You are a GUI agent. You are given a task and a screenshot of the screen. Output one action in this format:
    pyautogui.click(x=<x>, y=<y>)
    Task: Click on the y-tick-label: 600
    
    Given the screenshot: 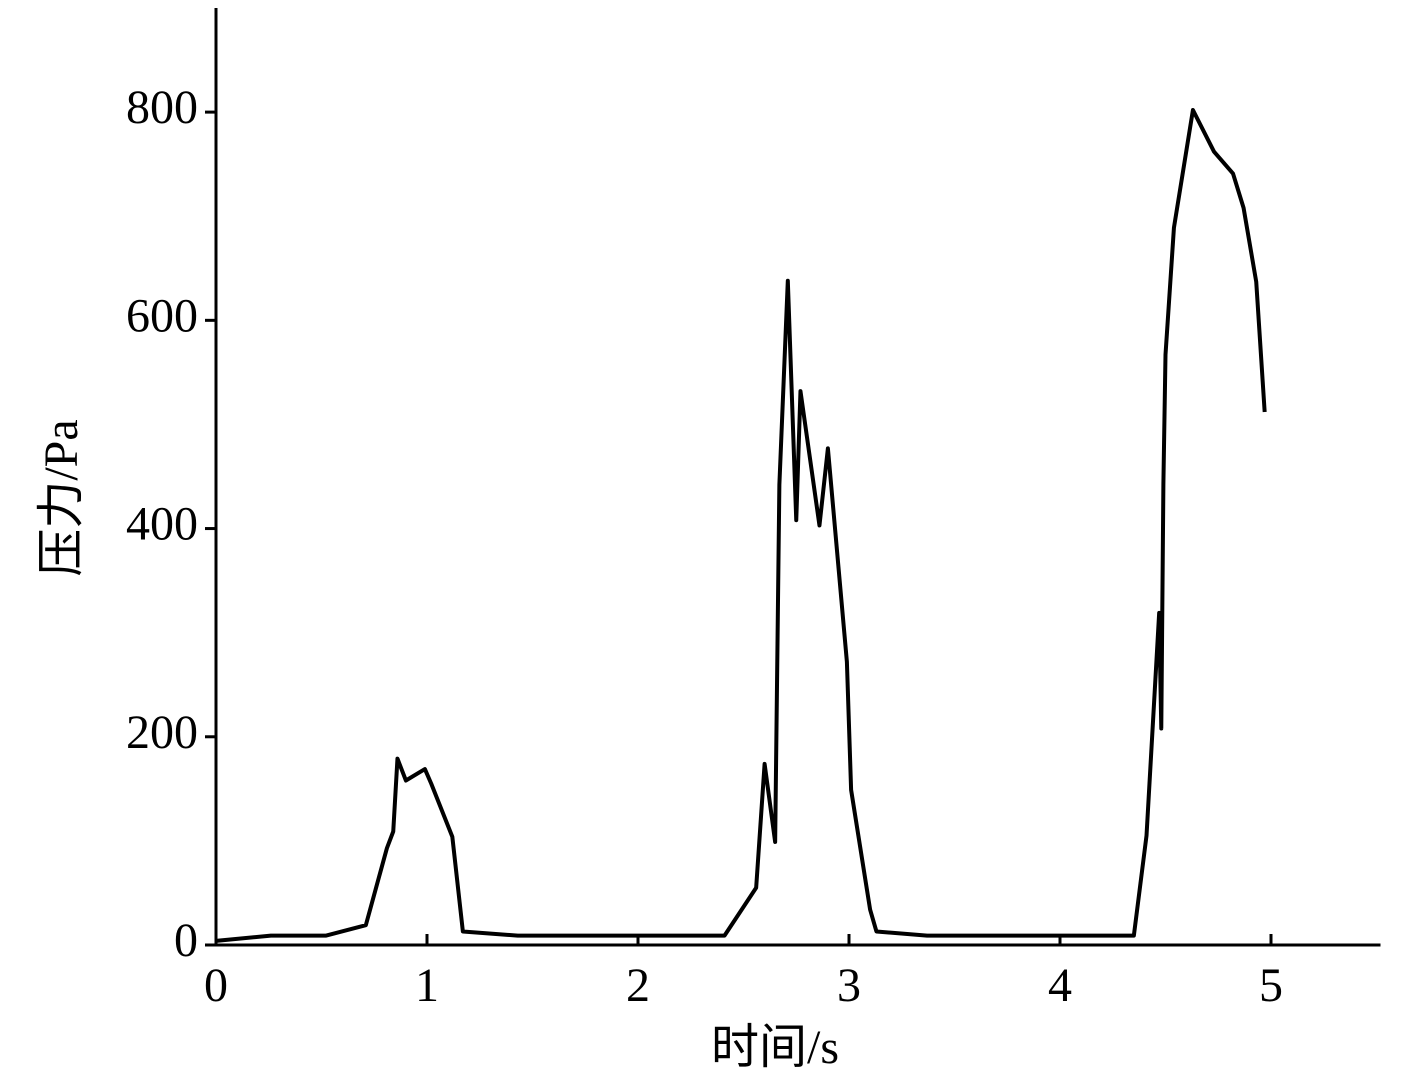 What is the action you would take?
    pyautogui.click(x=162, y=315)
    